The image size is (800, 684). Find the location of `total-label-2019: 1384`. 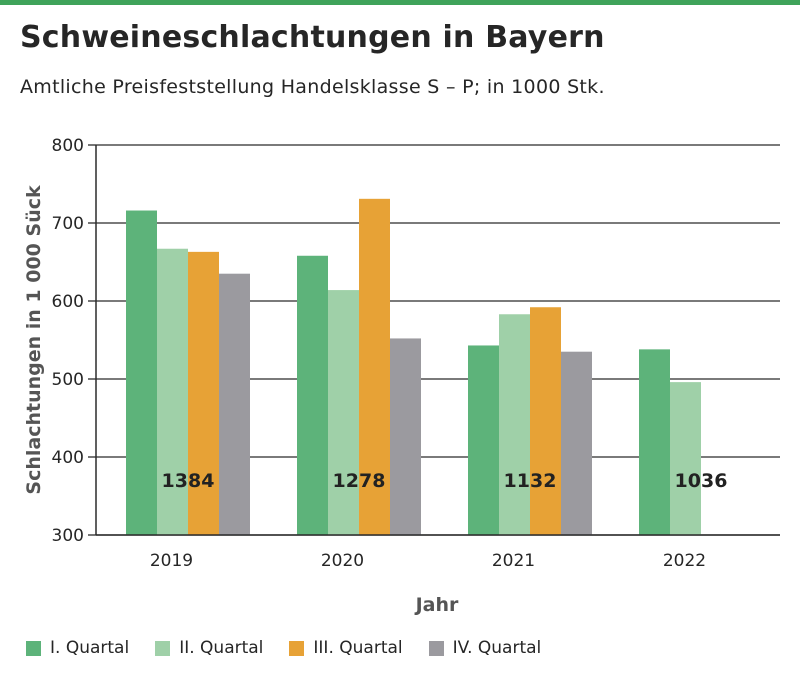

total-label-2019: 1384 is located at coordinates (188, 481).